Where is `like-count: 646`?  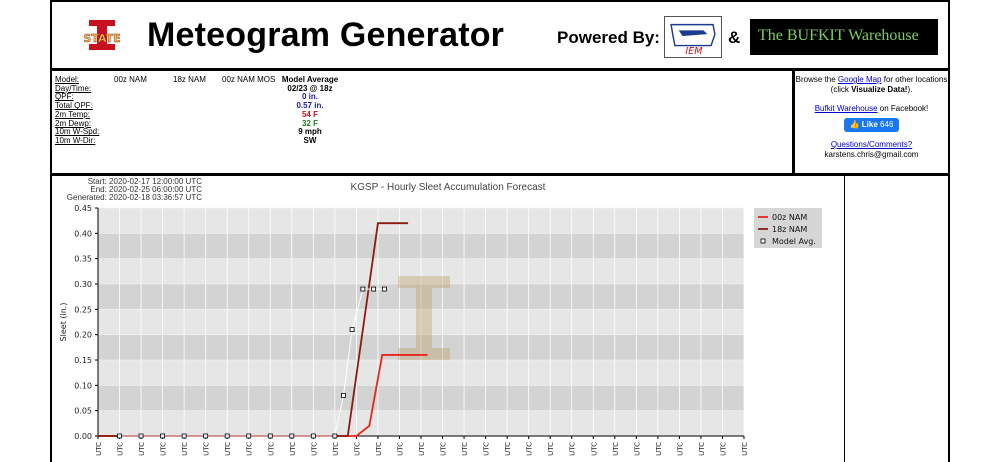
like-count: 646 is located at coordinates (887, 124).